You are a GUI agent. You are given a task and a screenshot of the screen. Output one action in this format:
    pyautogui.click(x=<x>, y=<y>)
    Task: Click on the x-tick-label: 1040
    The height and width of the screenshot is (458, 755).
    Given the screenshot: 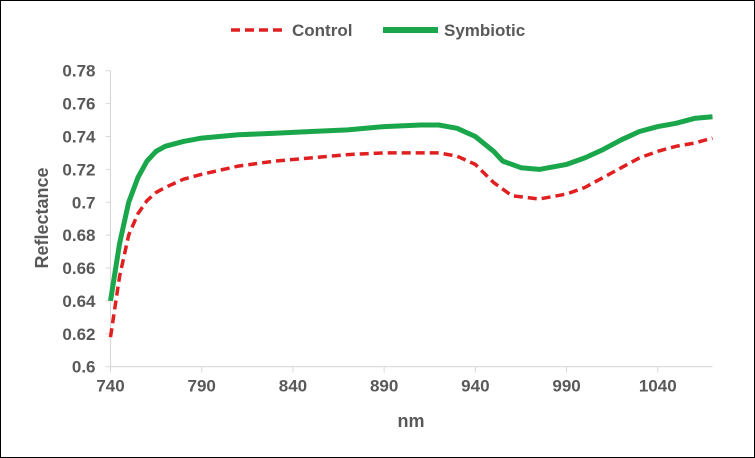 What is the action you would take?
    pyautogui.click(x=658, y=386)
    